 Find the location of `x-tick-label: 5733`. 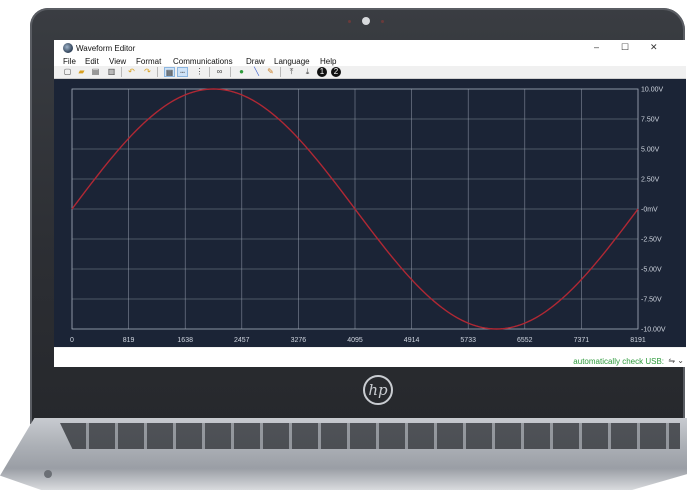

x-tick-label: 5733 is located at coordinates (468, 340).